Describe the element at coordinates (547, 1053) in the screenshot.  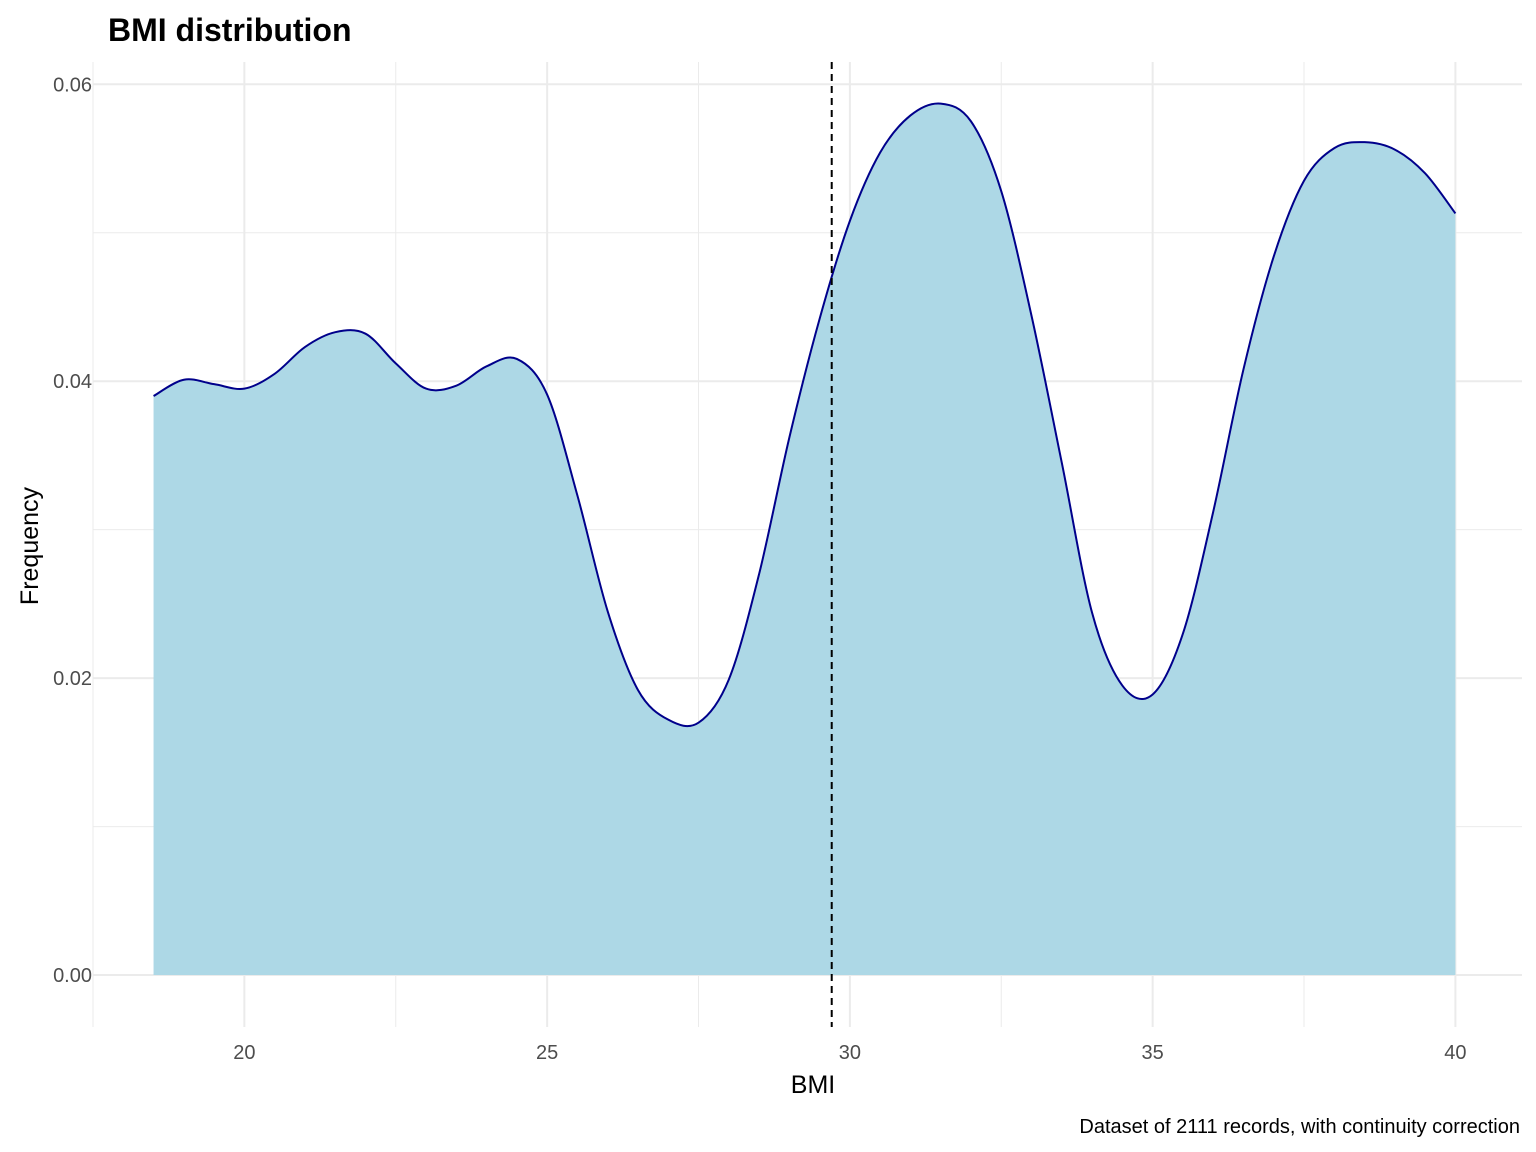
I see `x-tick-label: 25` at that location.